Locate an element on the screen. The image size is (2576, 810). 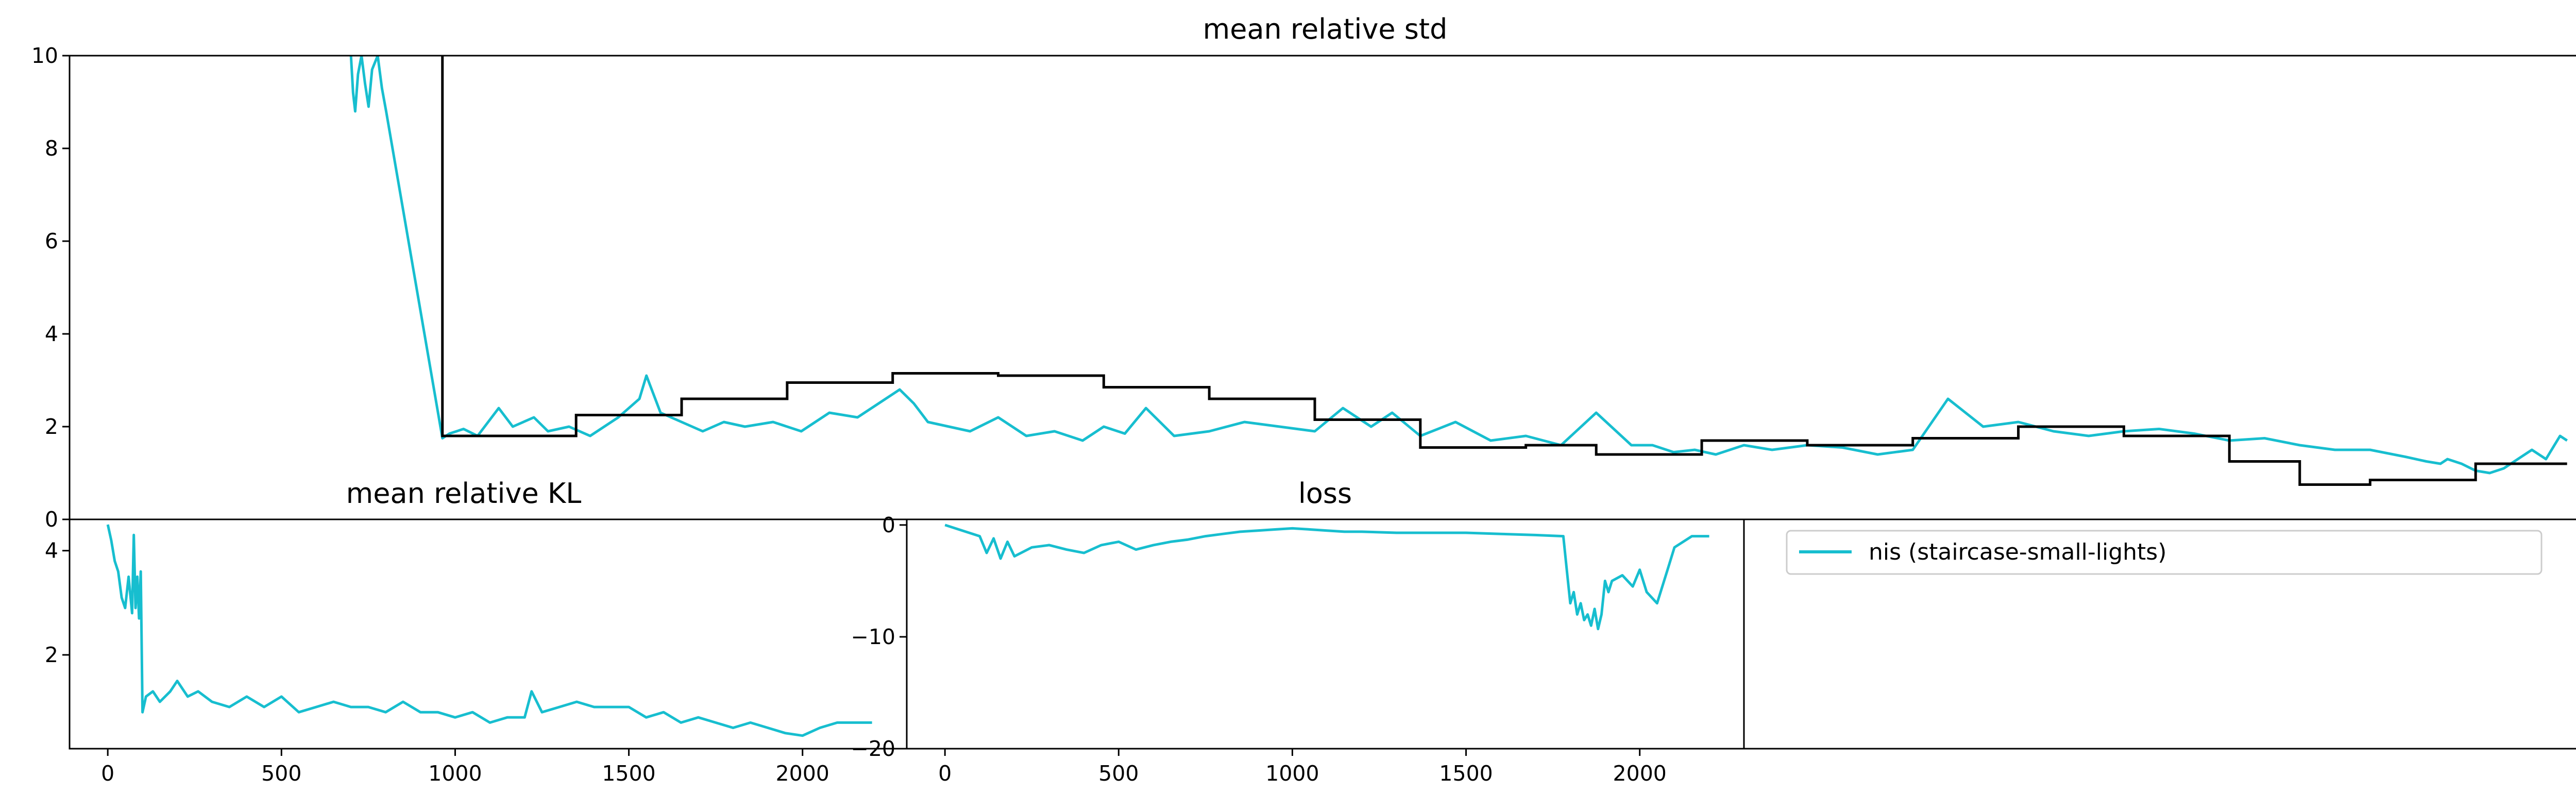
loss-axes-frame is located at coordinates (1325, 634).